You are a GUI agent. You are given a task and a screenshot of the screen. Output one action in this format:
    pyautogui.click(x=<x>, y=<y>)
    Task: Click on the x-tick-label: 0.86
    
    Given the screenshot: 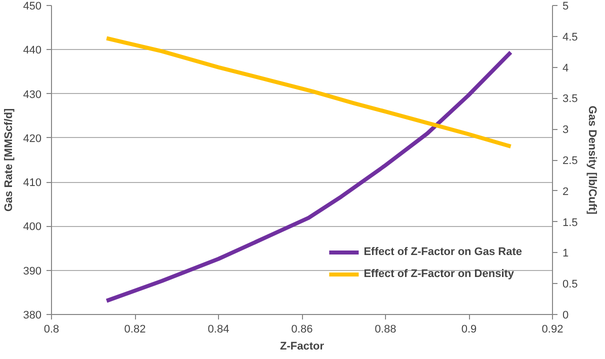 What is the action you would take?
    pyautogui.click(x=302, y=330)
    